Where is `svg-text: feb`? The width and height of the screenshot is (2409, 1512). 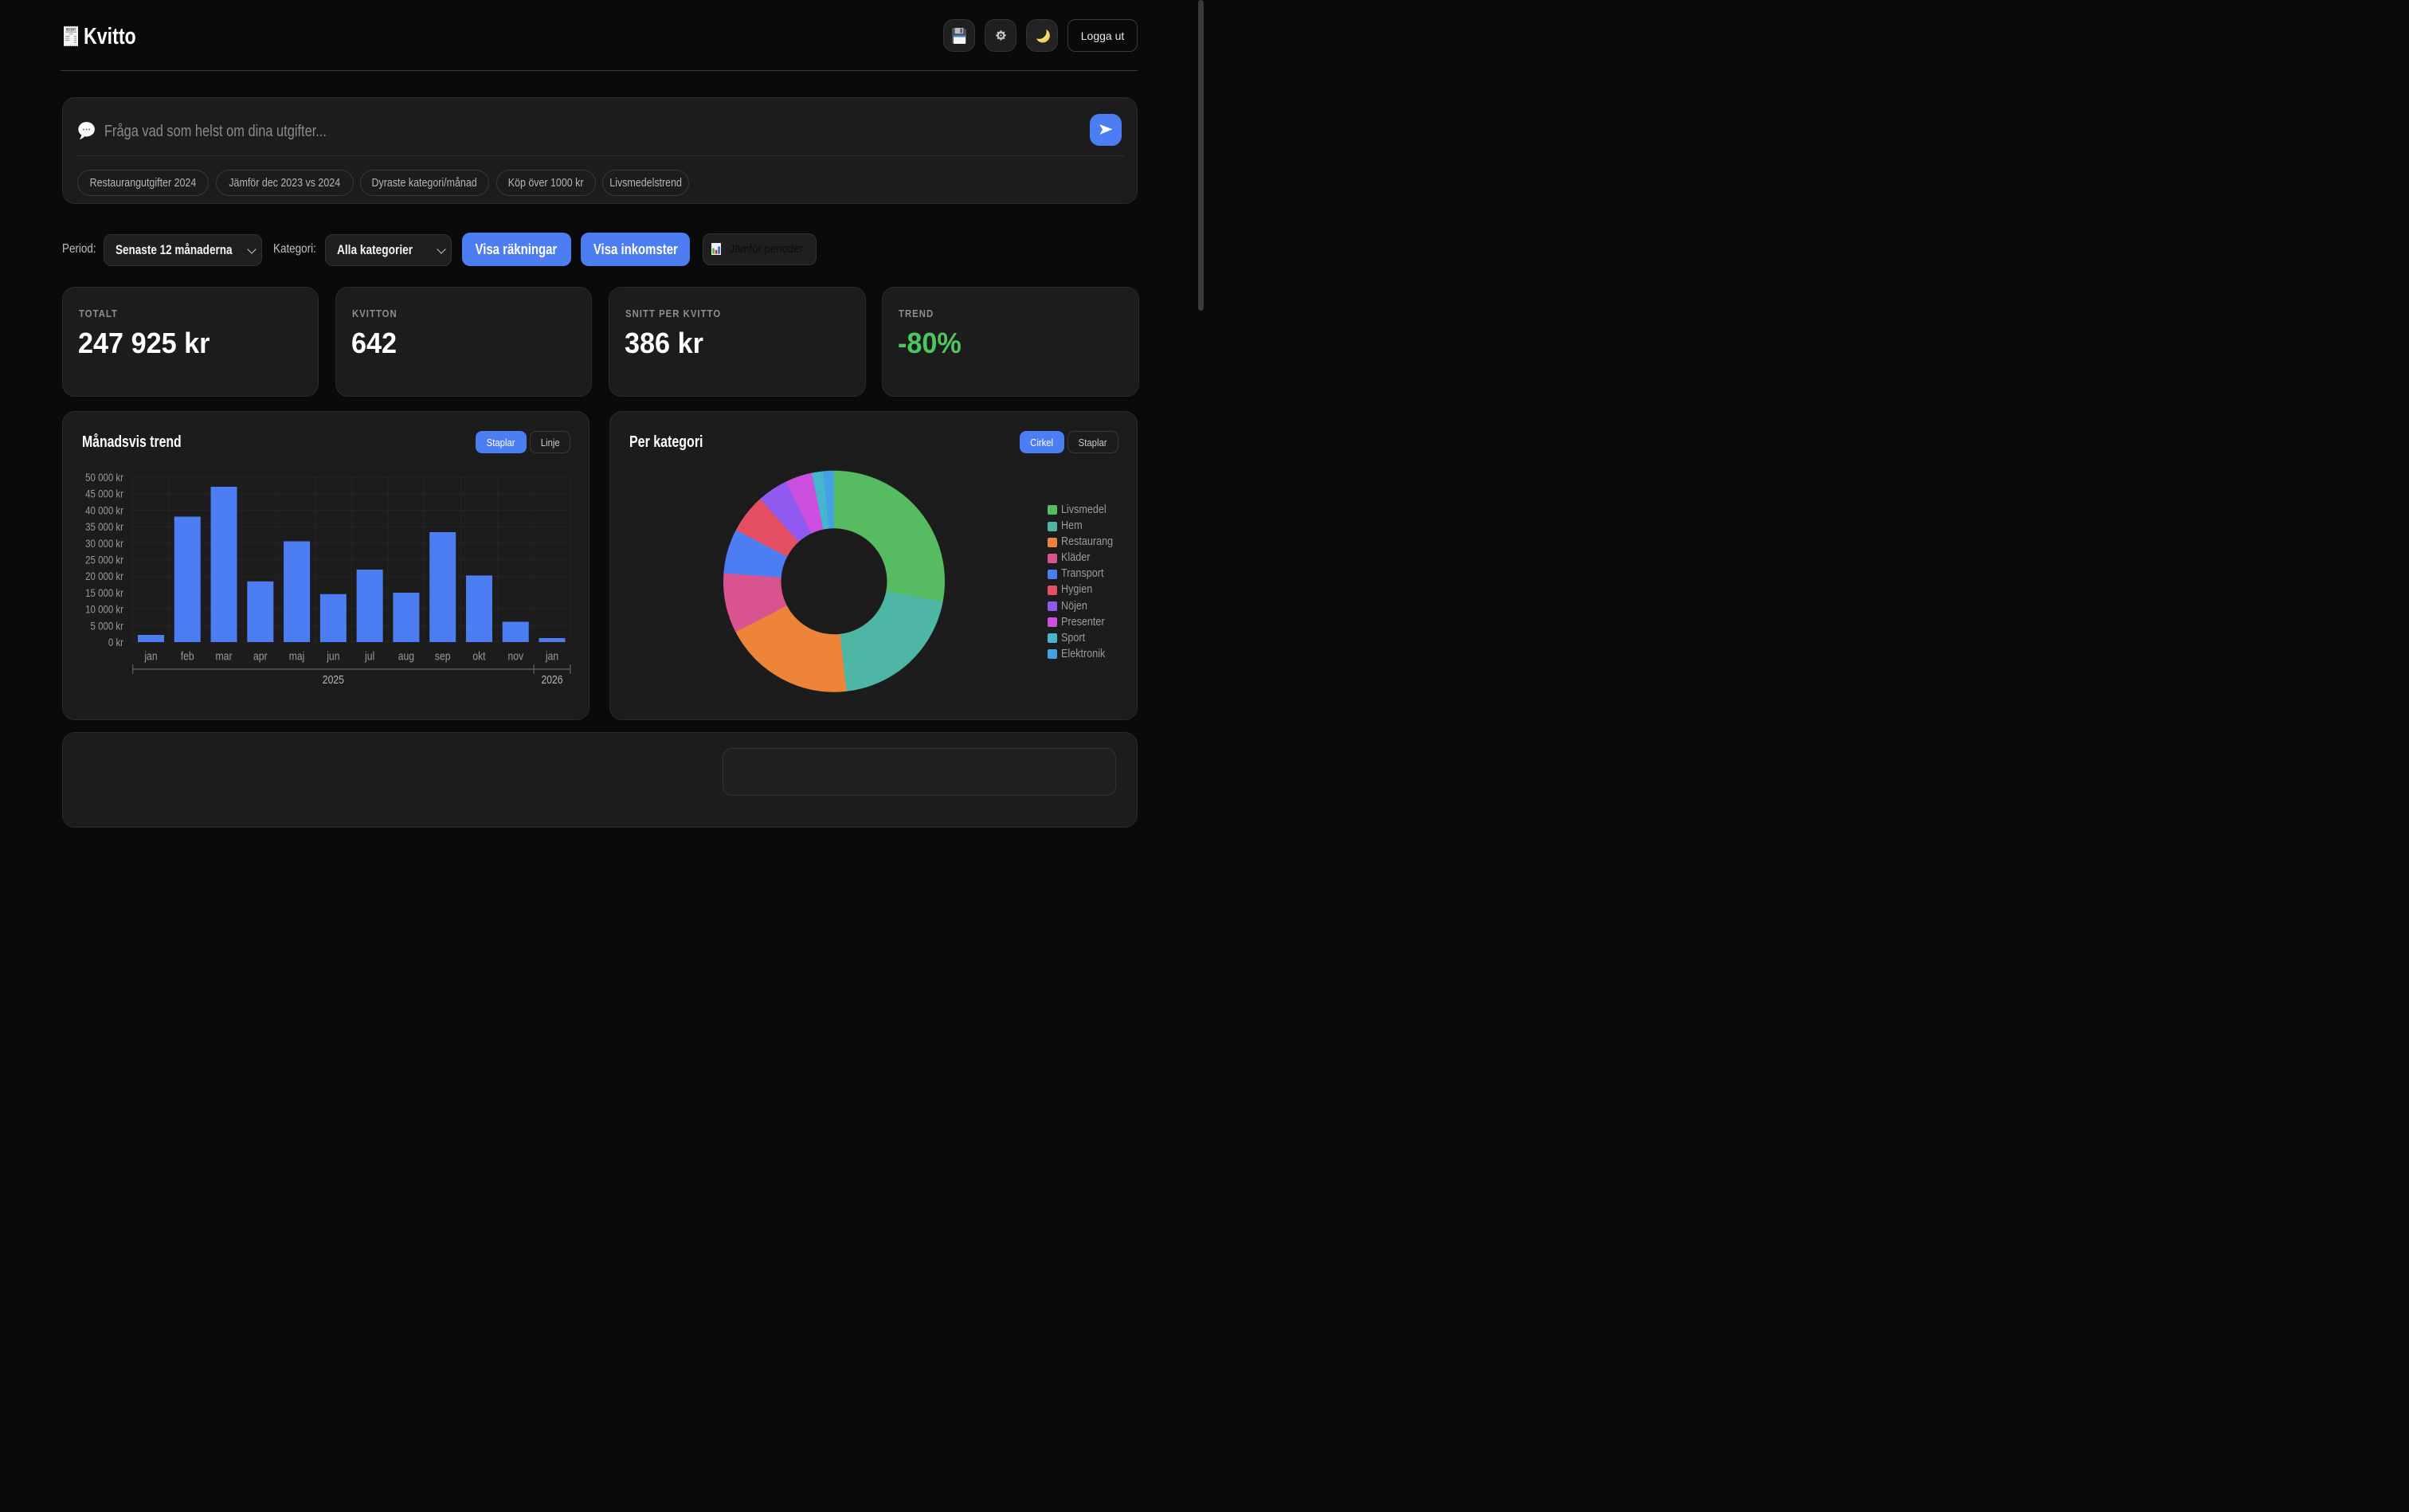
svg-text: feb is located at coordinates (187, 658).